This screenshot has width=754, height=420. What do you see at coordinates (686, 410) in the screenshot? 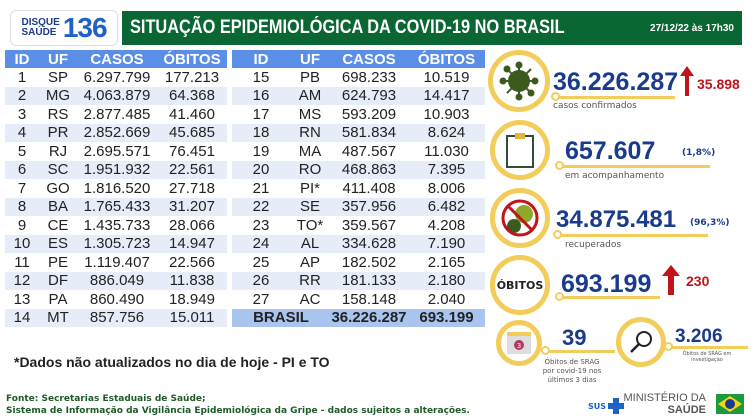
I see `ministry-line2: SAÚDE` at bounding box center [686, 410].